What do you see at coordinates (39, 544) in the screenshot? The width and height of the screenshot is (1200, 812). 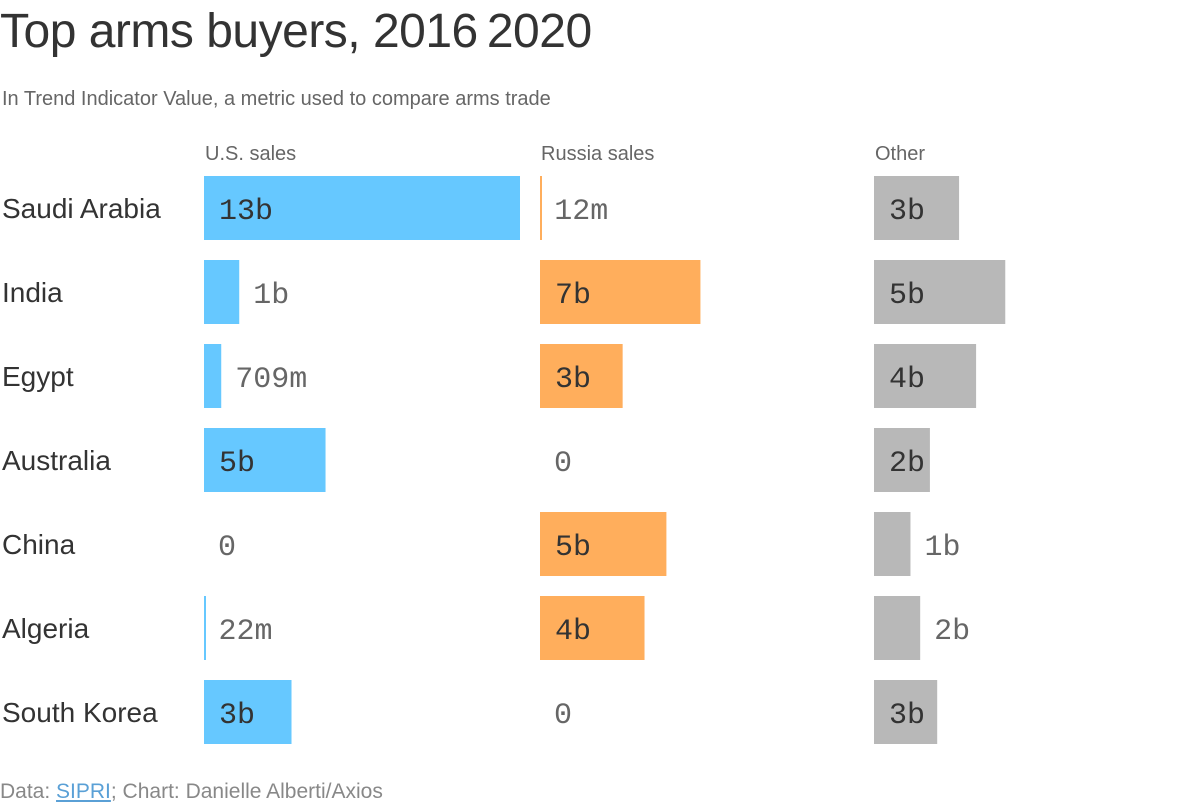 I see `row-label-china: China` at bounding box center [39, 544].